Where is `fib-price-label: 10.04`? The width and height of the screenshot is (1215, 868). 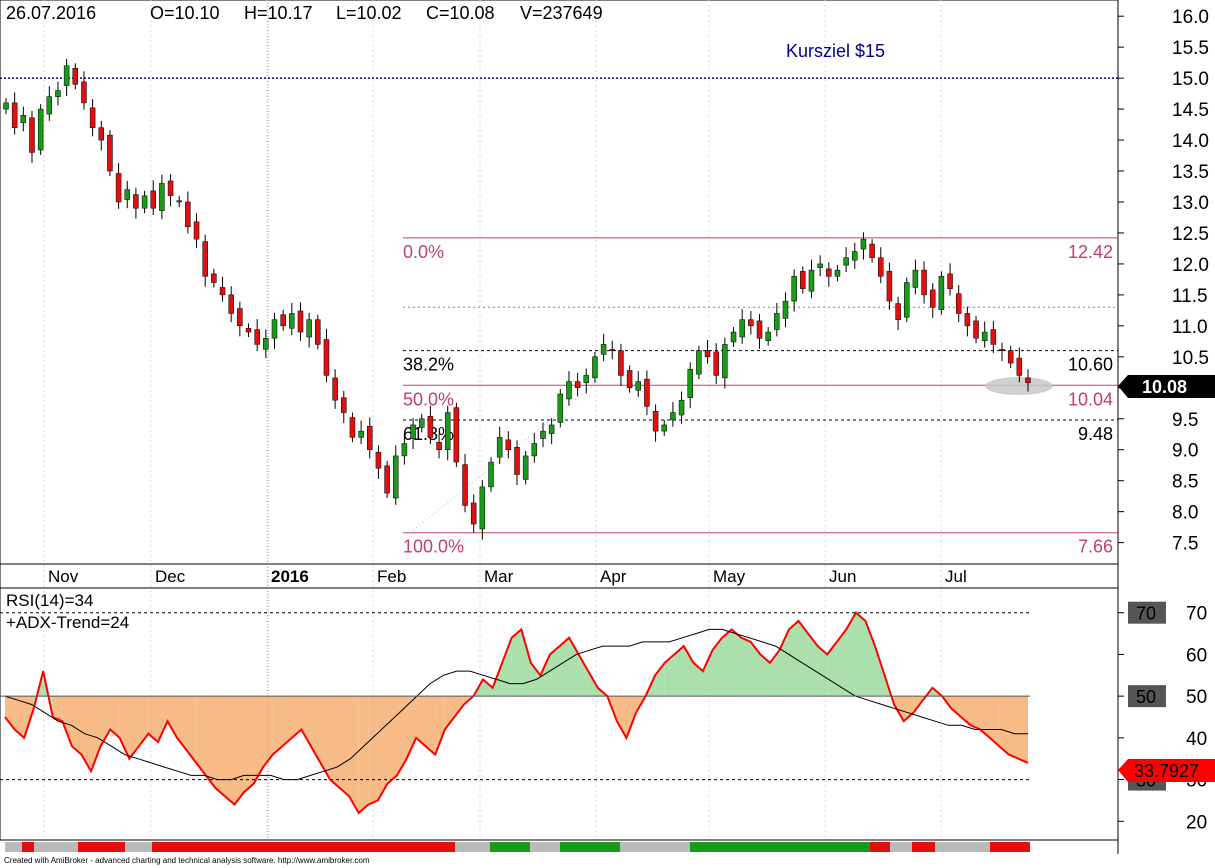 fib-price-label: 10.04 is located at coordinates (1090, 399).